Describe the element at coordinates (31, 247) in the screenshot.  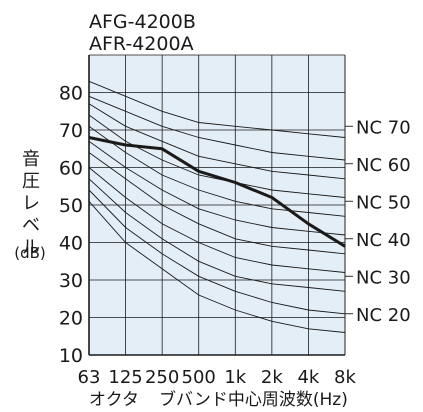
I see `y-axis-label-char: ル` at that location.